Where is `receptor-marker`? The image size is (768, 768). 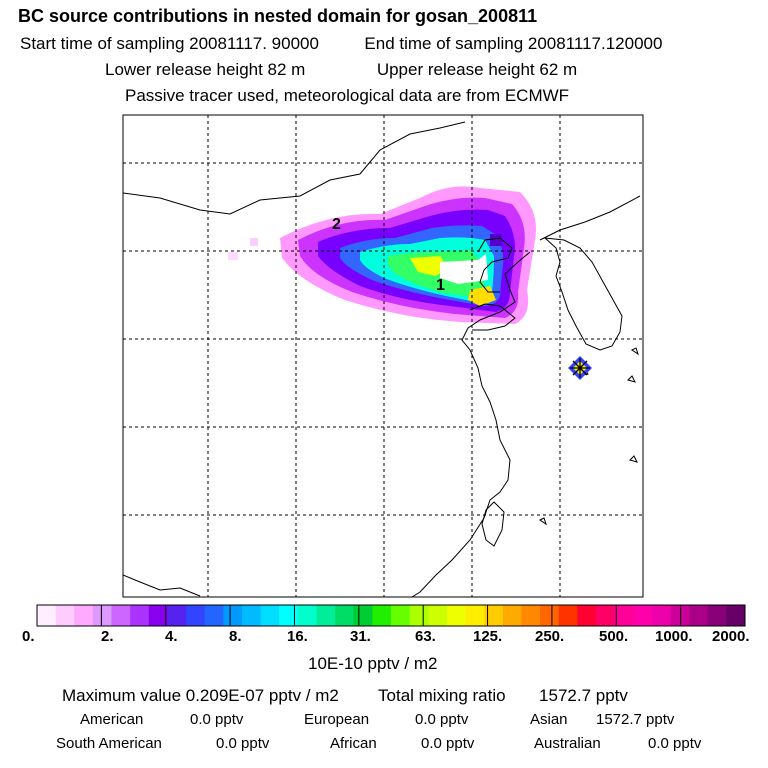
receptor-marker is located at coordinates (580, 368).